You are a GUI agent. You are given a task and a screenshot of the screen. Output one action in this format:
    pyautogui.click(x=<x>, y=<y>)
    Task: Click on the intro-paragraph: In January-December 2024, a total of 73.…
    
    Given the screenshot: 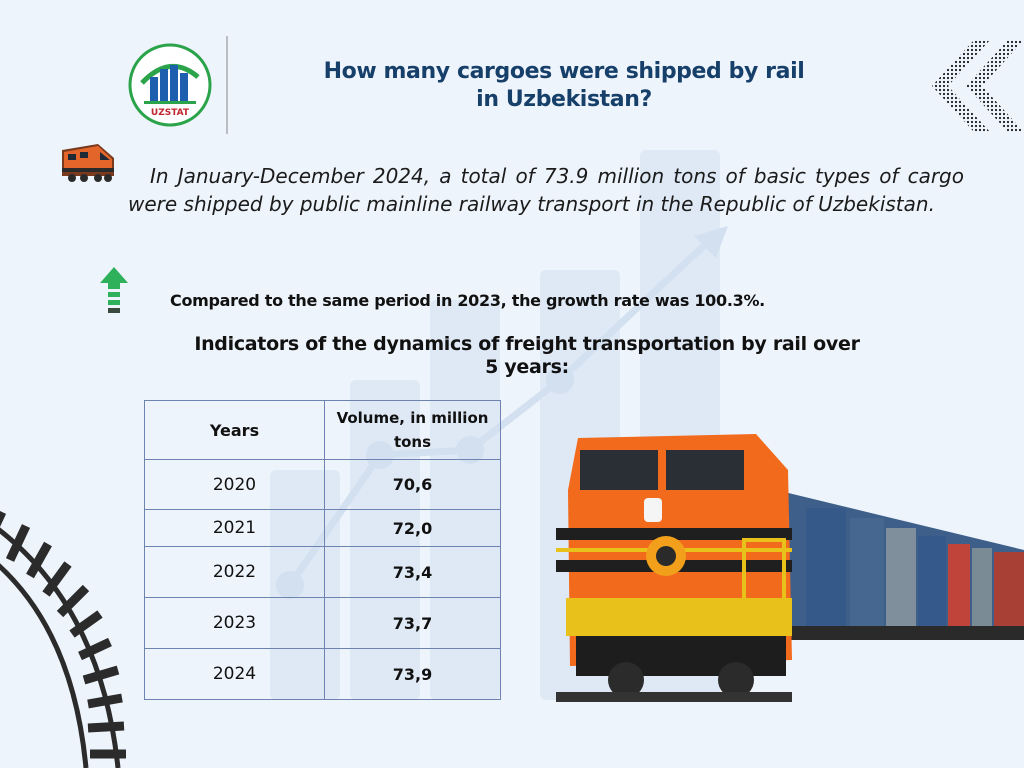 What is the action you would take?
    pyautogui.click(x=546, y=190)
    